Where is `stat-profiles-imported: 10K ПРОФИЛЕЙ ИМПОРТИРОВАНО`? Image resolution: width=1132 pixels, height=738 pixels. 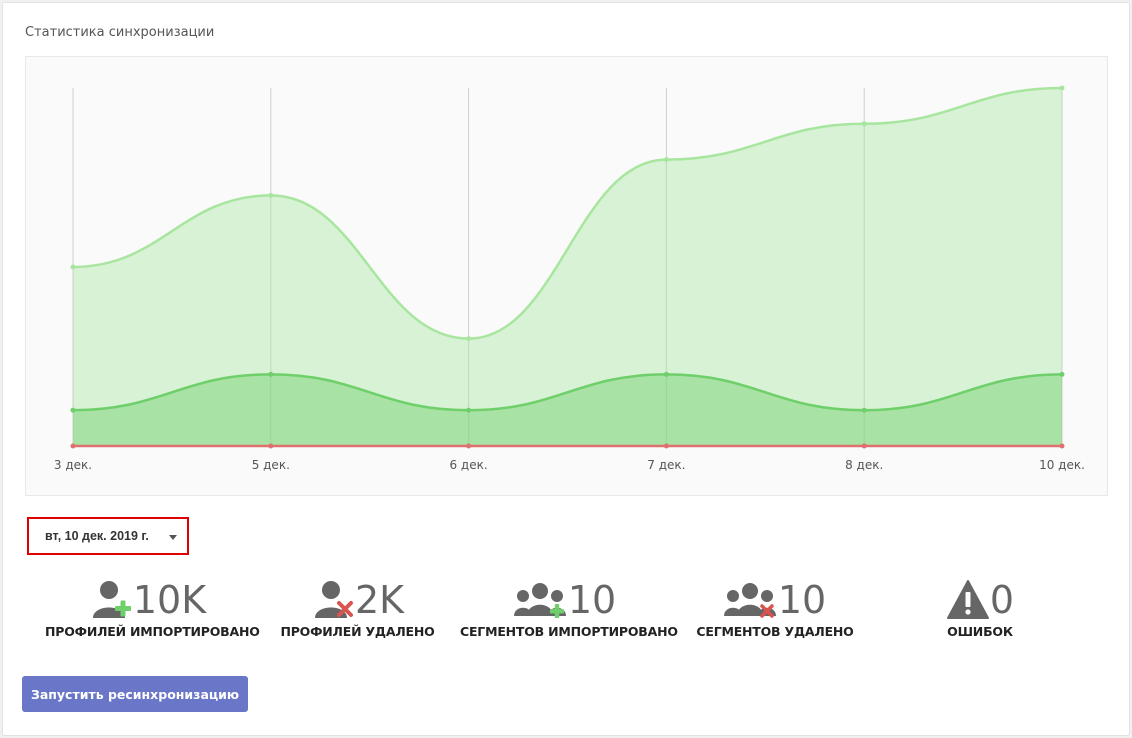
stat-profiles-imported: 10K ПРОФИЛЕЙ ИМПОРТИРОВАНО is located at coordinates (152, 607).